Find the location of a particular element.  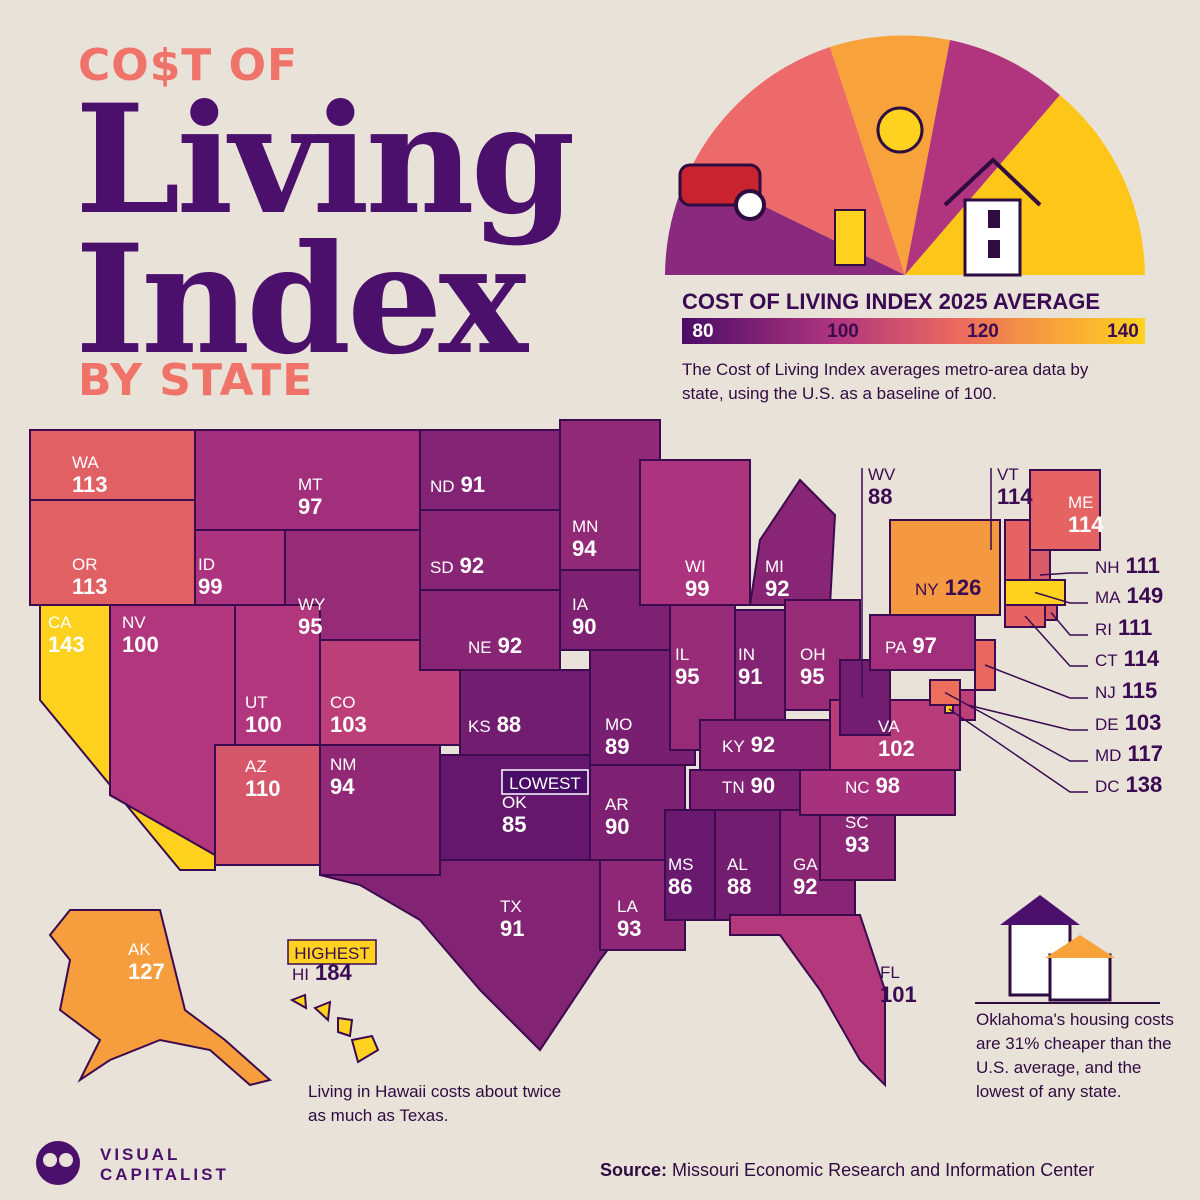

state-abbr: IA is located at coordinates (580, 604).